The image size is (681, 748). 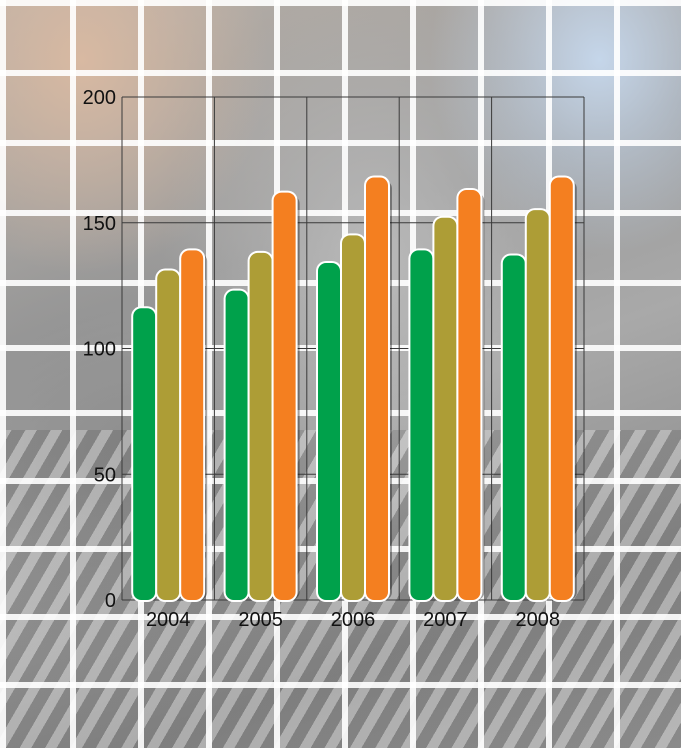 I want to click on y-tick-label: 0, so click(x=110, y=601).